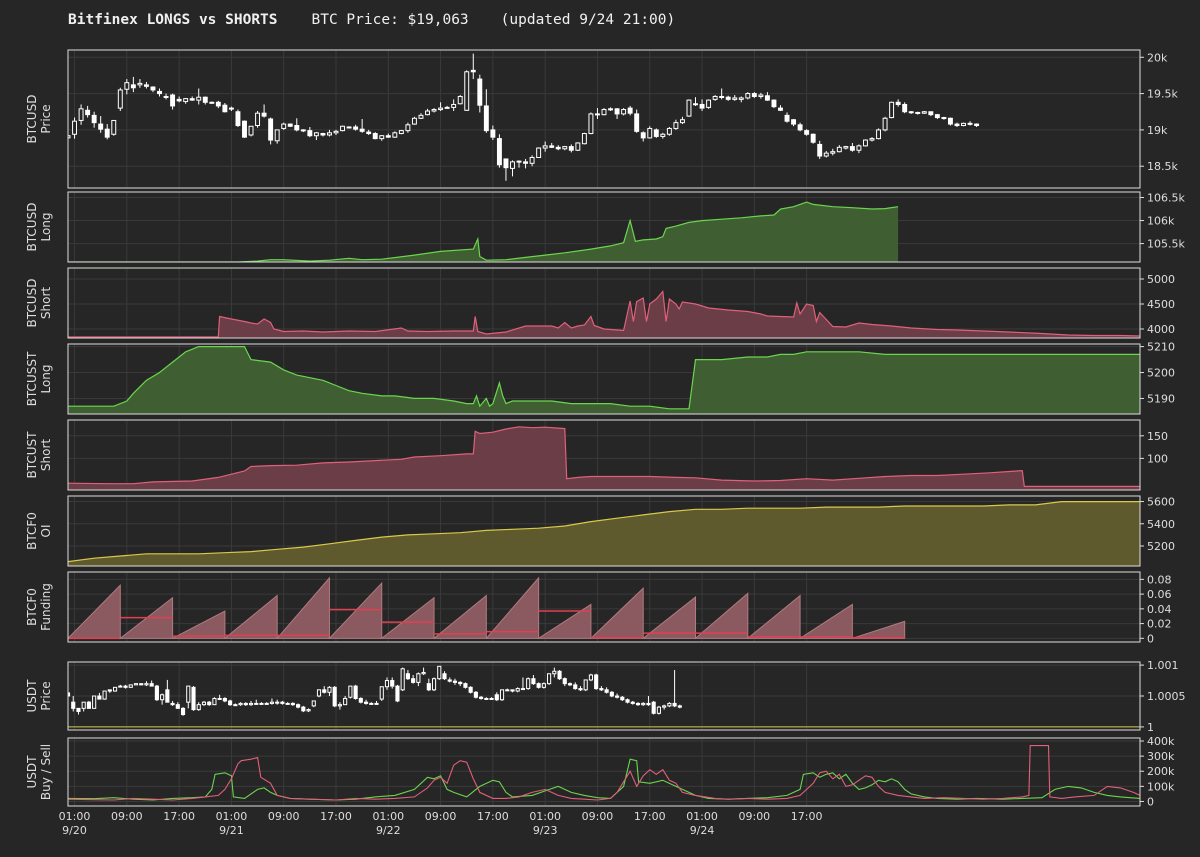 The width and height of the screenshot is (1200, 857). I want to click on y-axis-label: BTCF0OI, so click(39, 531).